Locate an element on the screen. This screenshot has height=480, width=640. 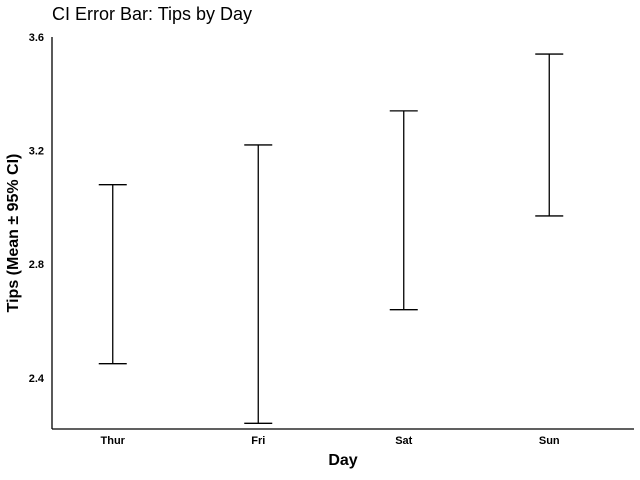
y-tick-label: 2.4 is located at coordinates (37, 379).